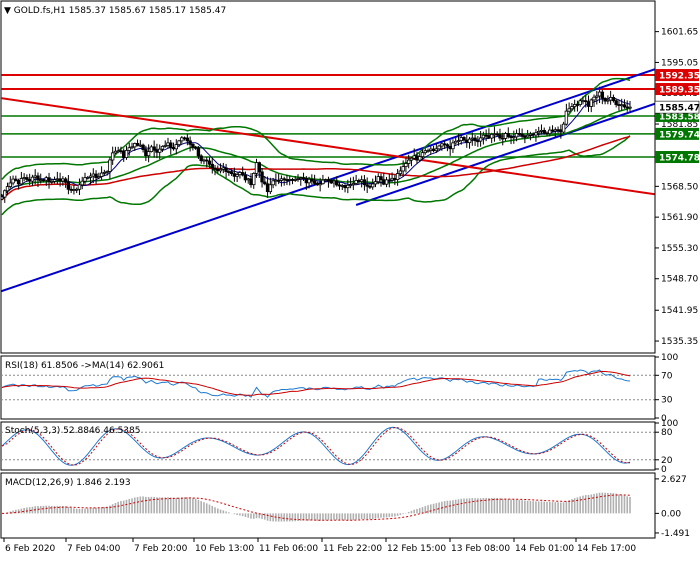 This screenshot has width=700, height=564. Describe the element at coordinates (677, 75) in the screenshot. I see `resistance-label-1-box` at that location.